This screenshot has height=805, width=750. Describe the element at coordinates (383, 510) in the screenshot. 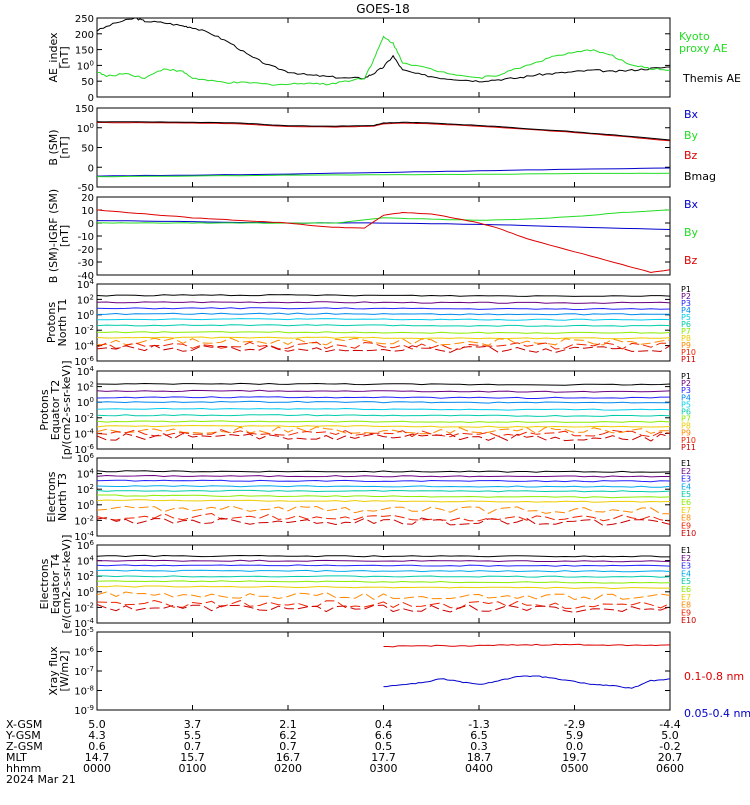

I see `series-line-e8` at that location.